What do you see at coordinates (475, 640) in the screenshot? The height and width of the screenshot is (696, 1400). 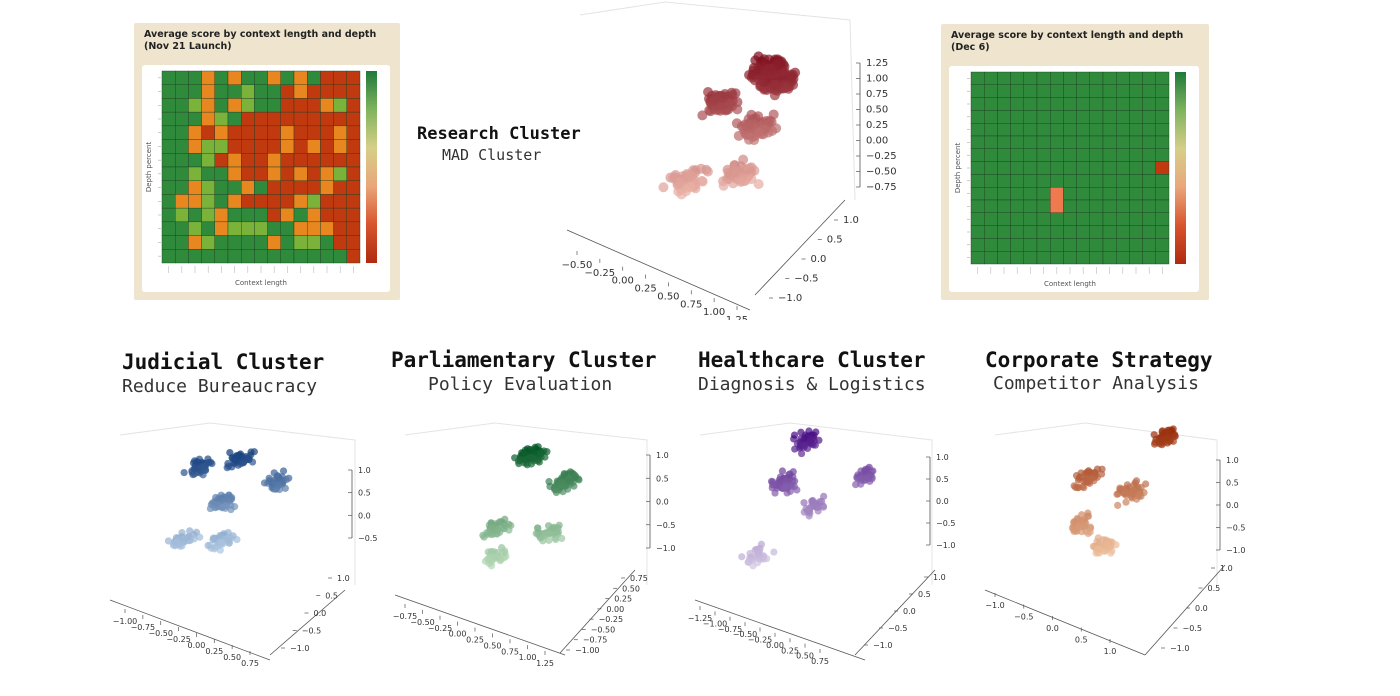 I see `x-tick-label: 0.25` at bounding box center [475, 640].